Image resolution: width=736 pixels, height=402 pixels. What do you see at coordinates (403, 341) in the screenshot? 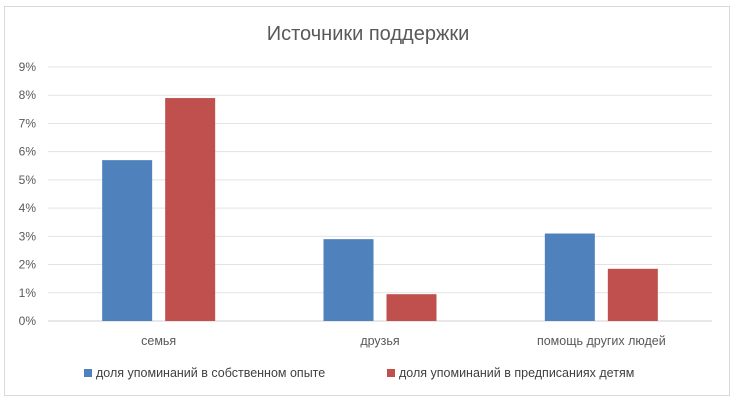
I see `x-axis-categories: семья друзья помощь других людей` at bounding box center [403, 341].